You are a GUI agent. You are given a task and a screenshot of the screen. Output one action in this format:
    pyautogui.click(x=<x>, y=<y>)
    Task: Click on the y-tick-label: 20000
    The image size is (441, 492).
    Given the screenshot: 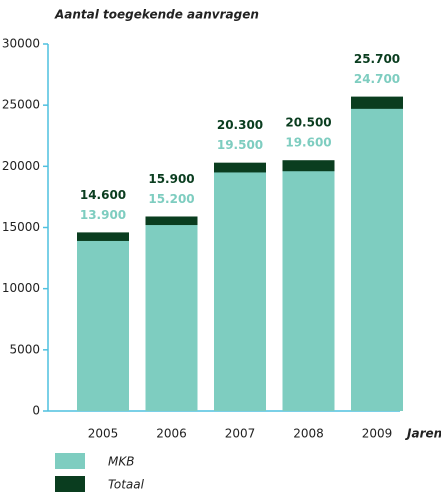 What is the action you would take?
    pyautogui.click(x=21, y=166)
    